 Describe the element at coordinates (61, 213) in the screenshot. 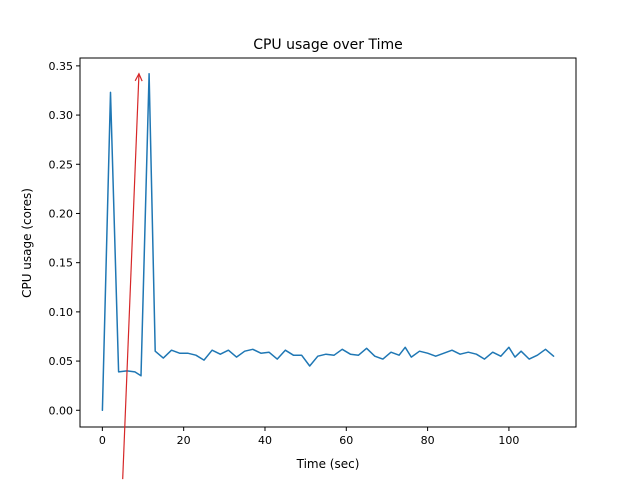

I see `y-tick-label: 0.20` at that location.